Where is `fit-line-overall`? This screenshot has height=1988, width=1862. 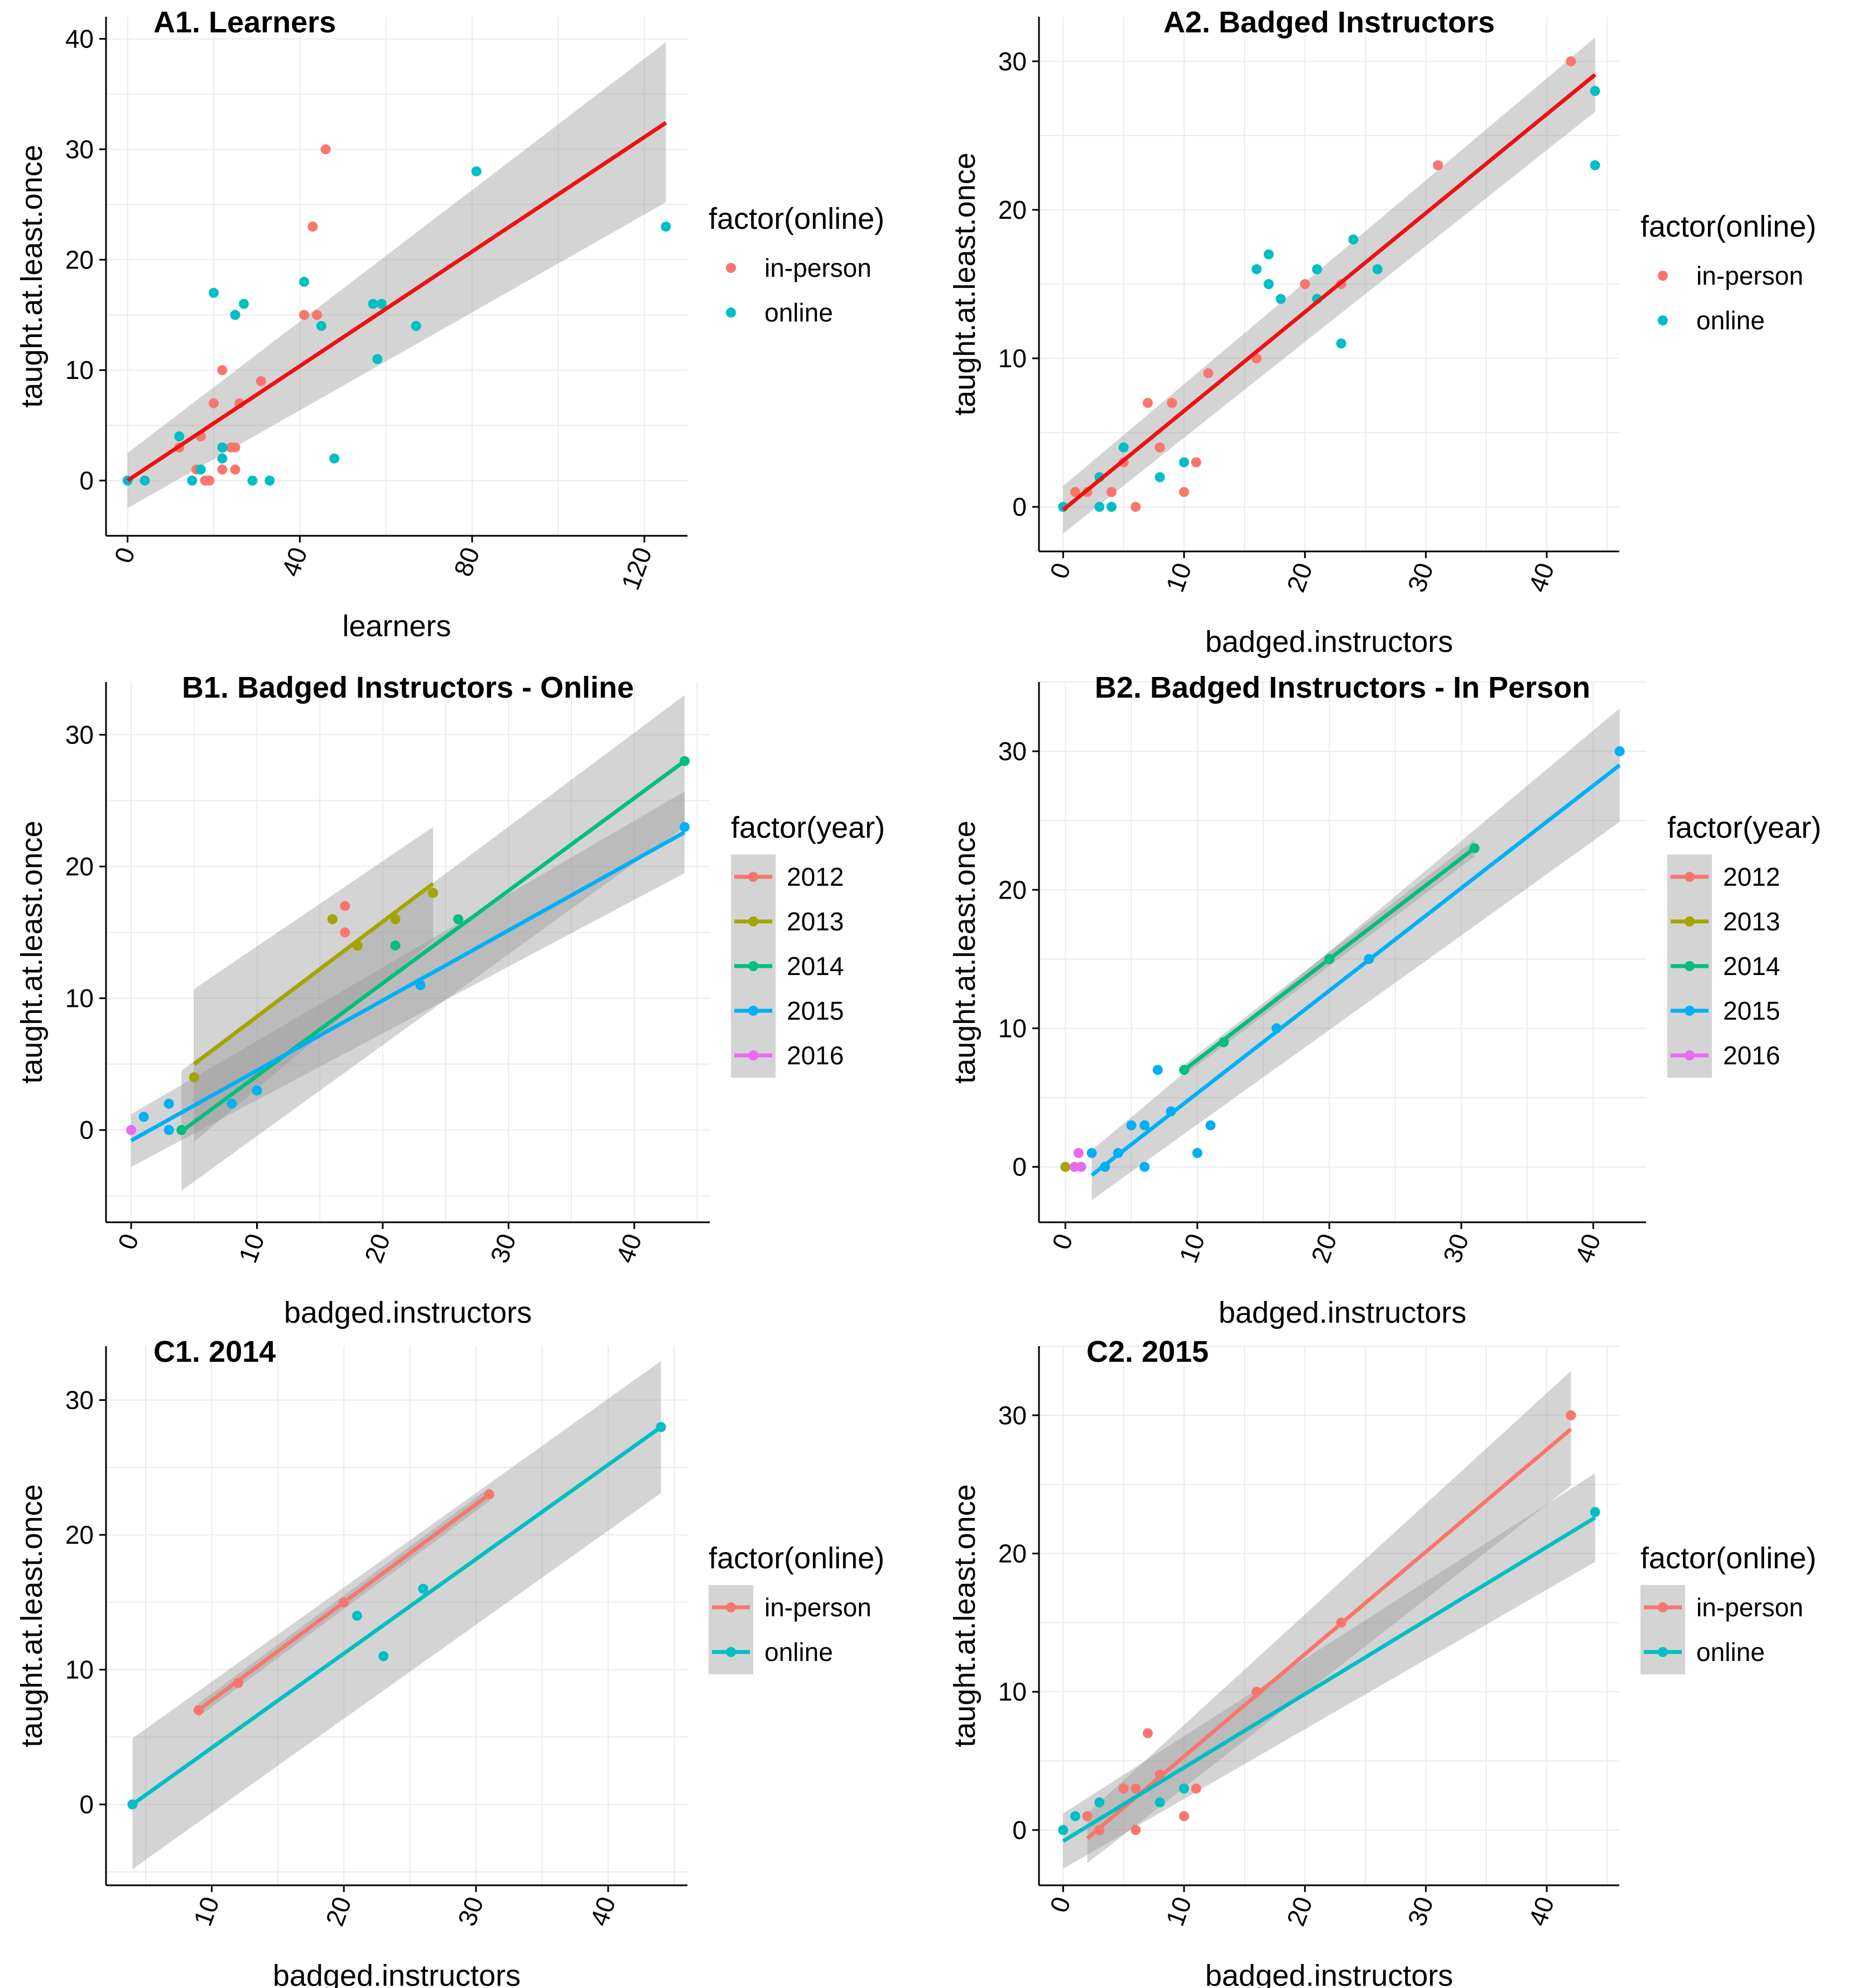
fit-line-overall is located at coordinates (1329, 292).